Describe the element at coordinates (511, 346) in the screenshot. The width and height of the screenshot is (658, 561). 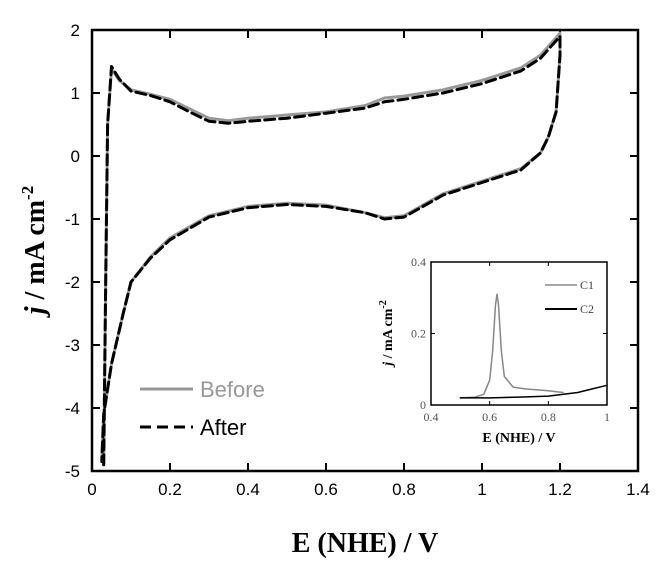
I see `series-line-c1` at that location.